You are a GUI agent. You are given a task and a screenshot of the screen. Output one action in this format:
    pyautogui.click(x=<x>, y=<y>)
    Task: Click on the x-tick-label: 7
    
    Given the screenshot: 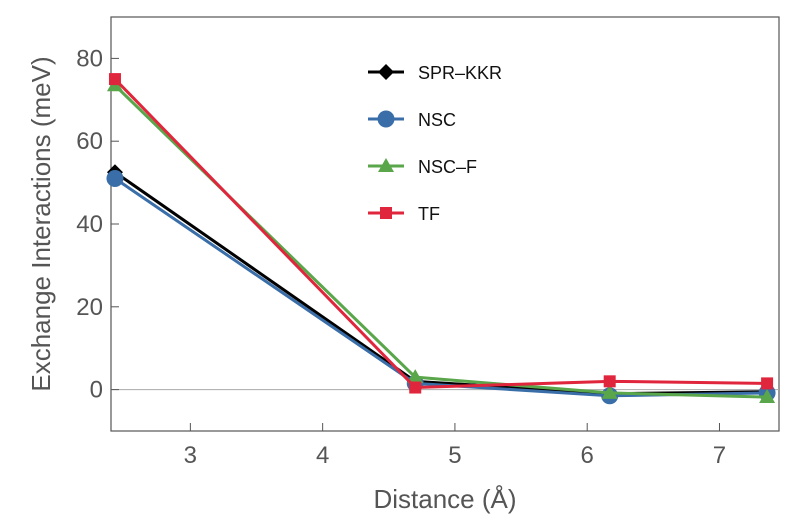 What is the action you would take?
    pyautogui.click(x=719, y=455)
    